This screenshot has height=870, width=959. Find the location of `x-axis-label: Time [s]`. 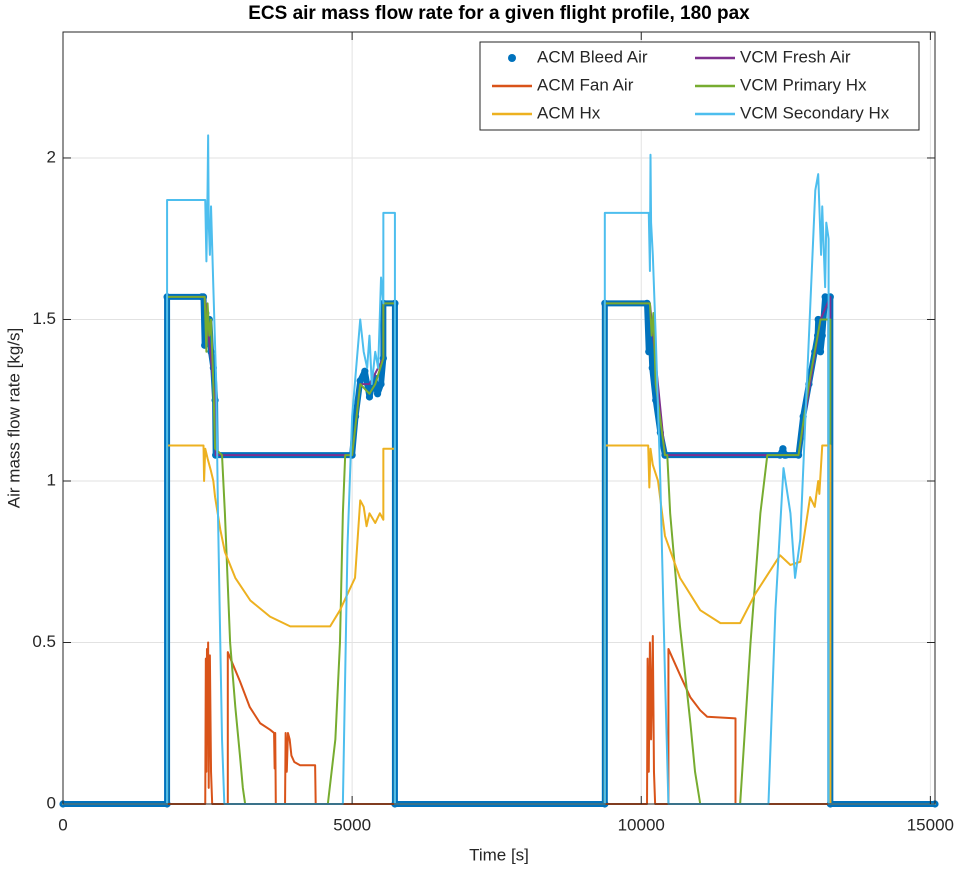

x-axis-label: Time [s] is located at coordinates (499, 854).